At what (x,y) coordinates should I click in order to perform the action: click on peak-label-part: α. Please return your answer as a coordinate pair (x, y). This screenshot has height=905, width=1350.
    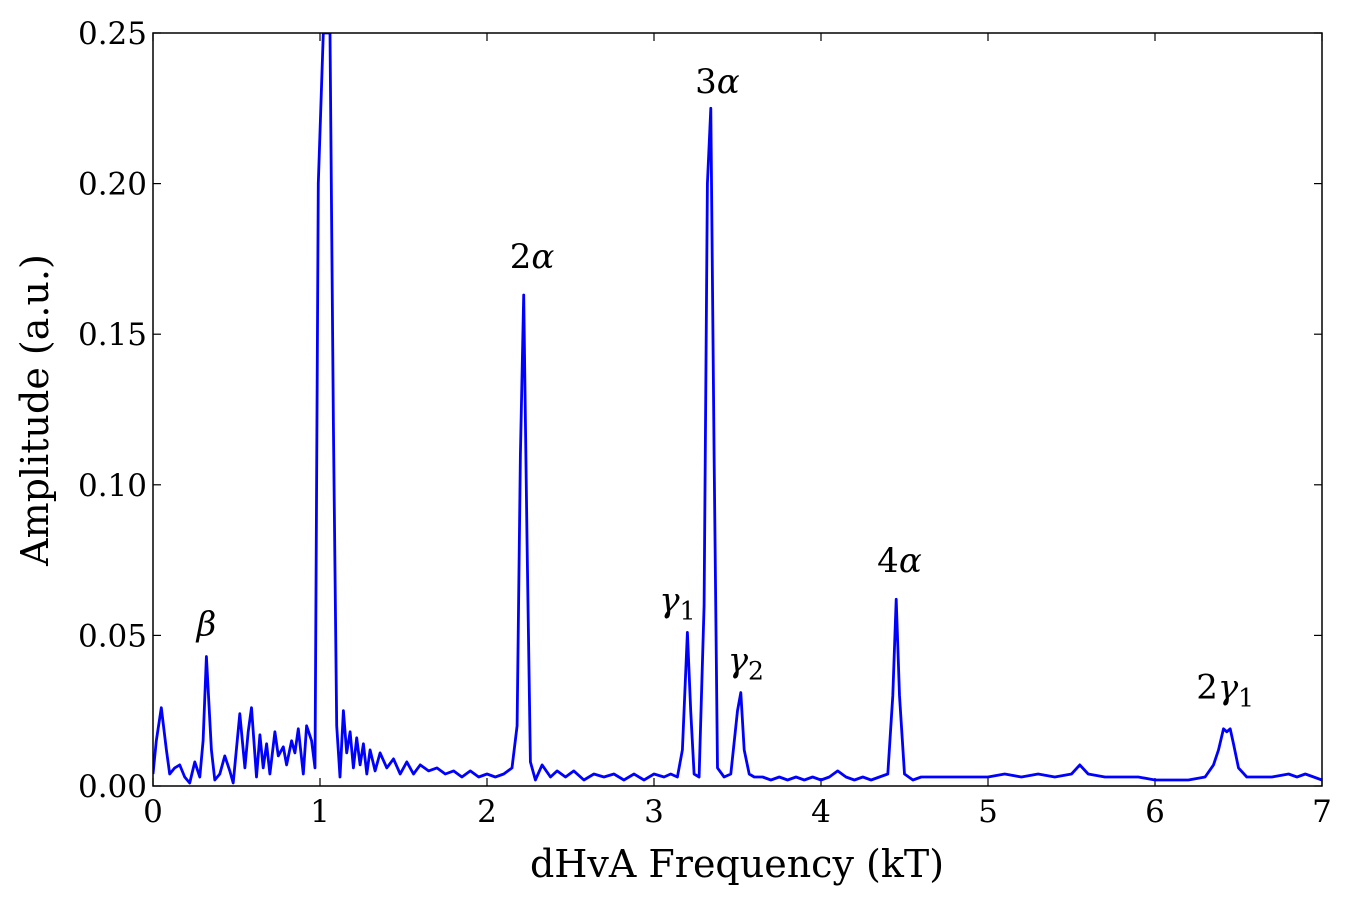
    Looking at the image, I should click on (728, 82).